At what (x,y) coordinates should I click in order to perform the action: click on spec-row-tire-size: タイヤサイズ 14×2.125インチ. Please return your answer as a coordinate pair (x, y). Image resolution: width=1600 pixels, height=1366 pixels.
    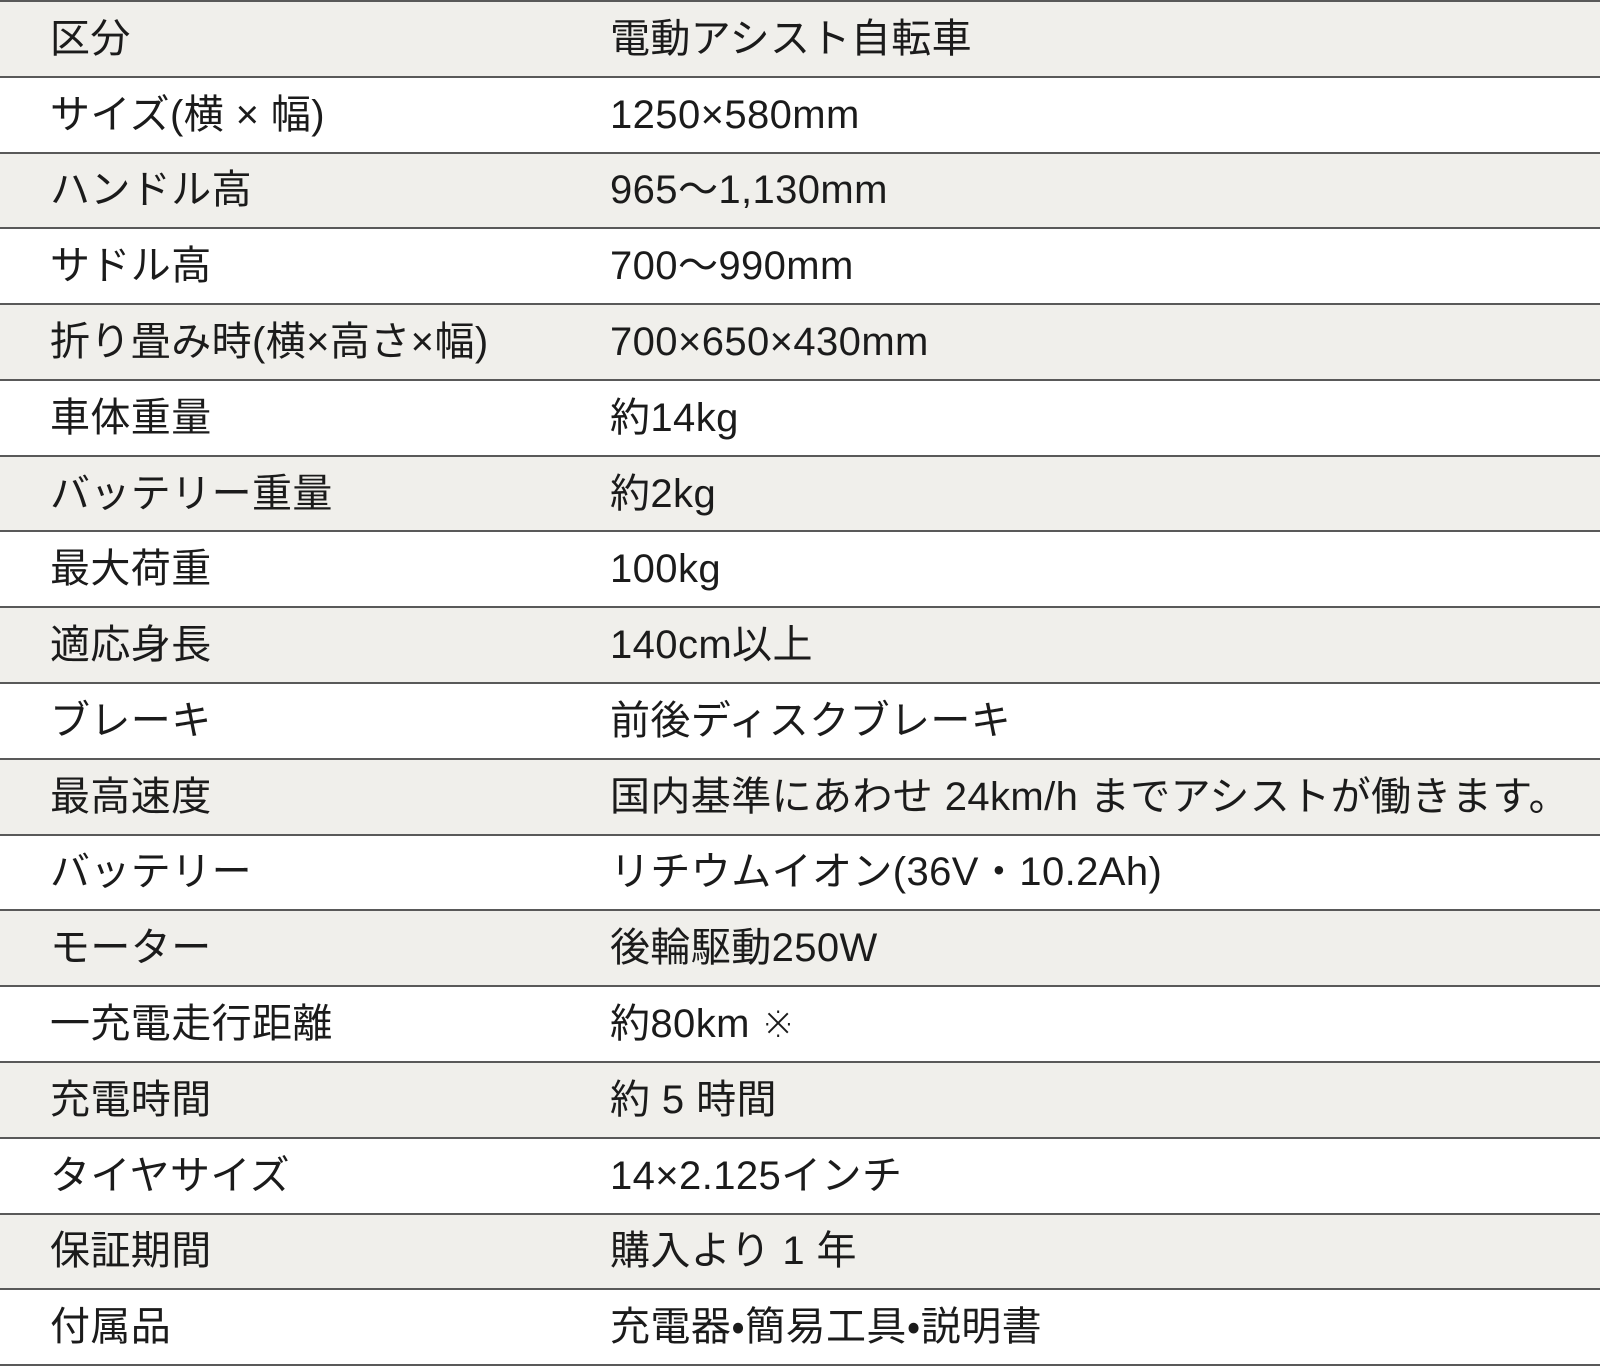
    Looking at the image, I should click on (800, 1176).